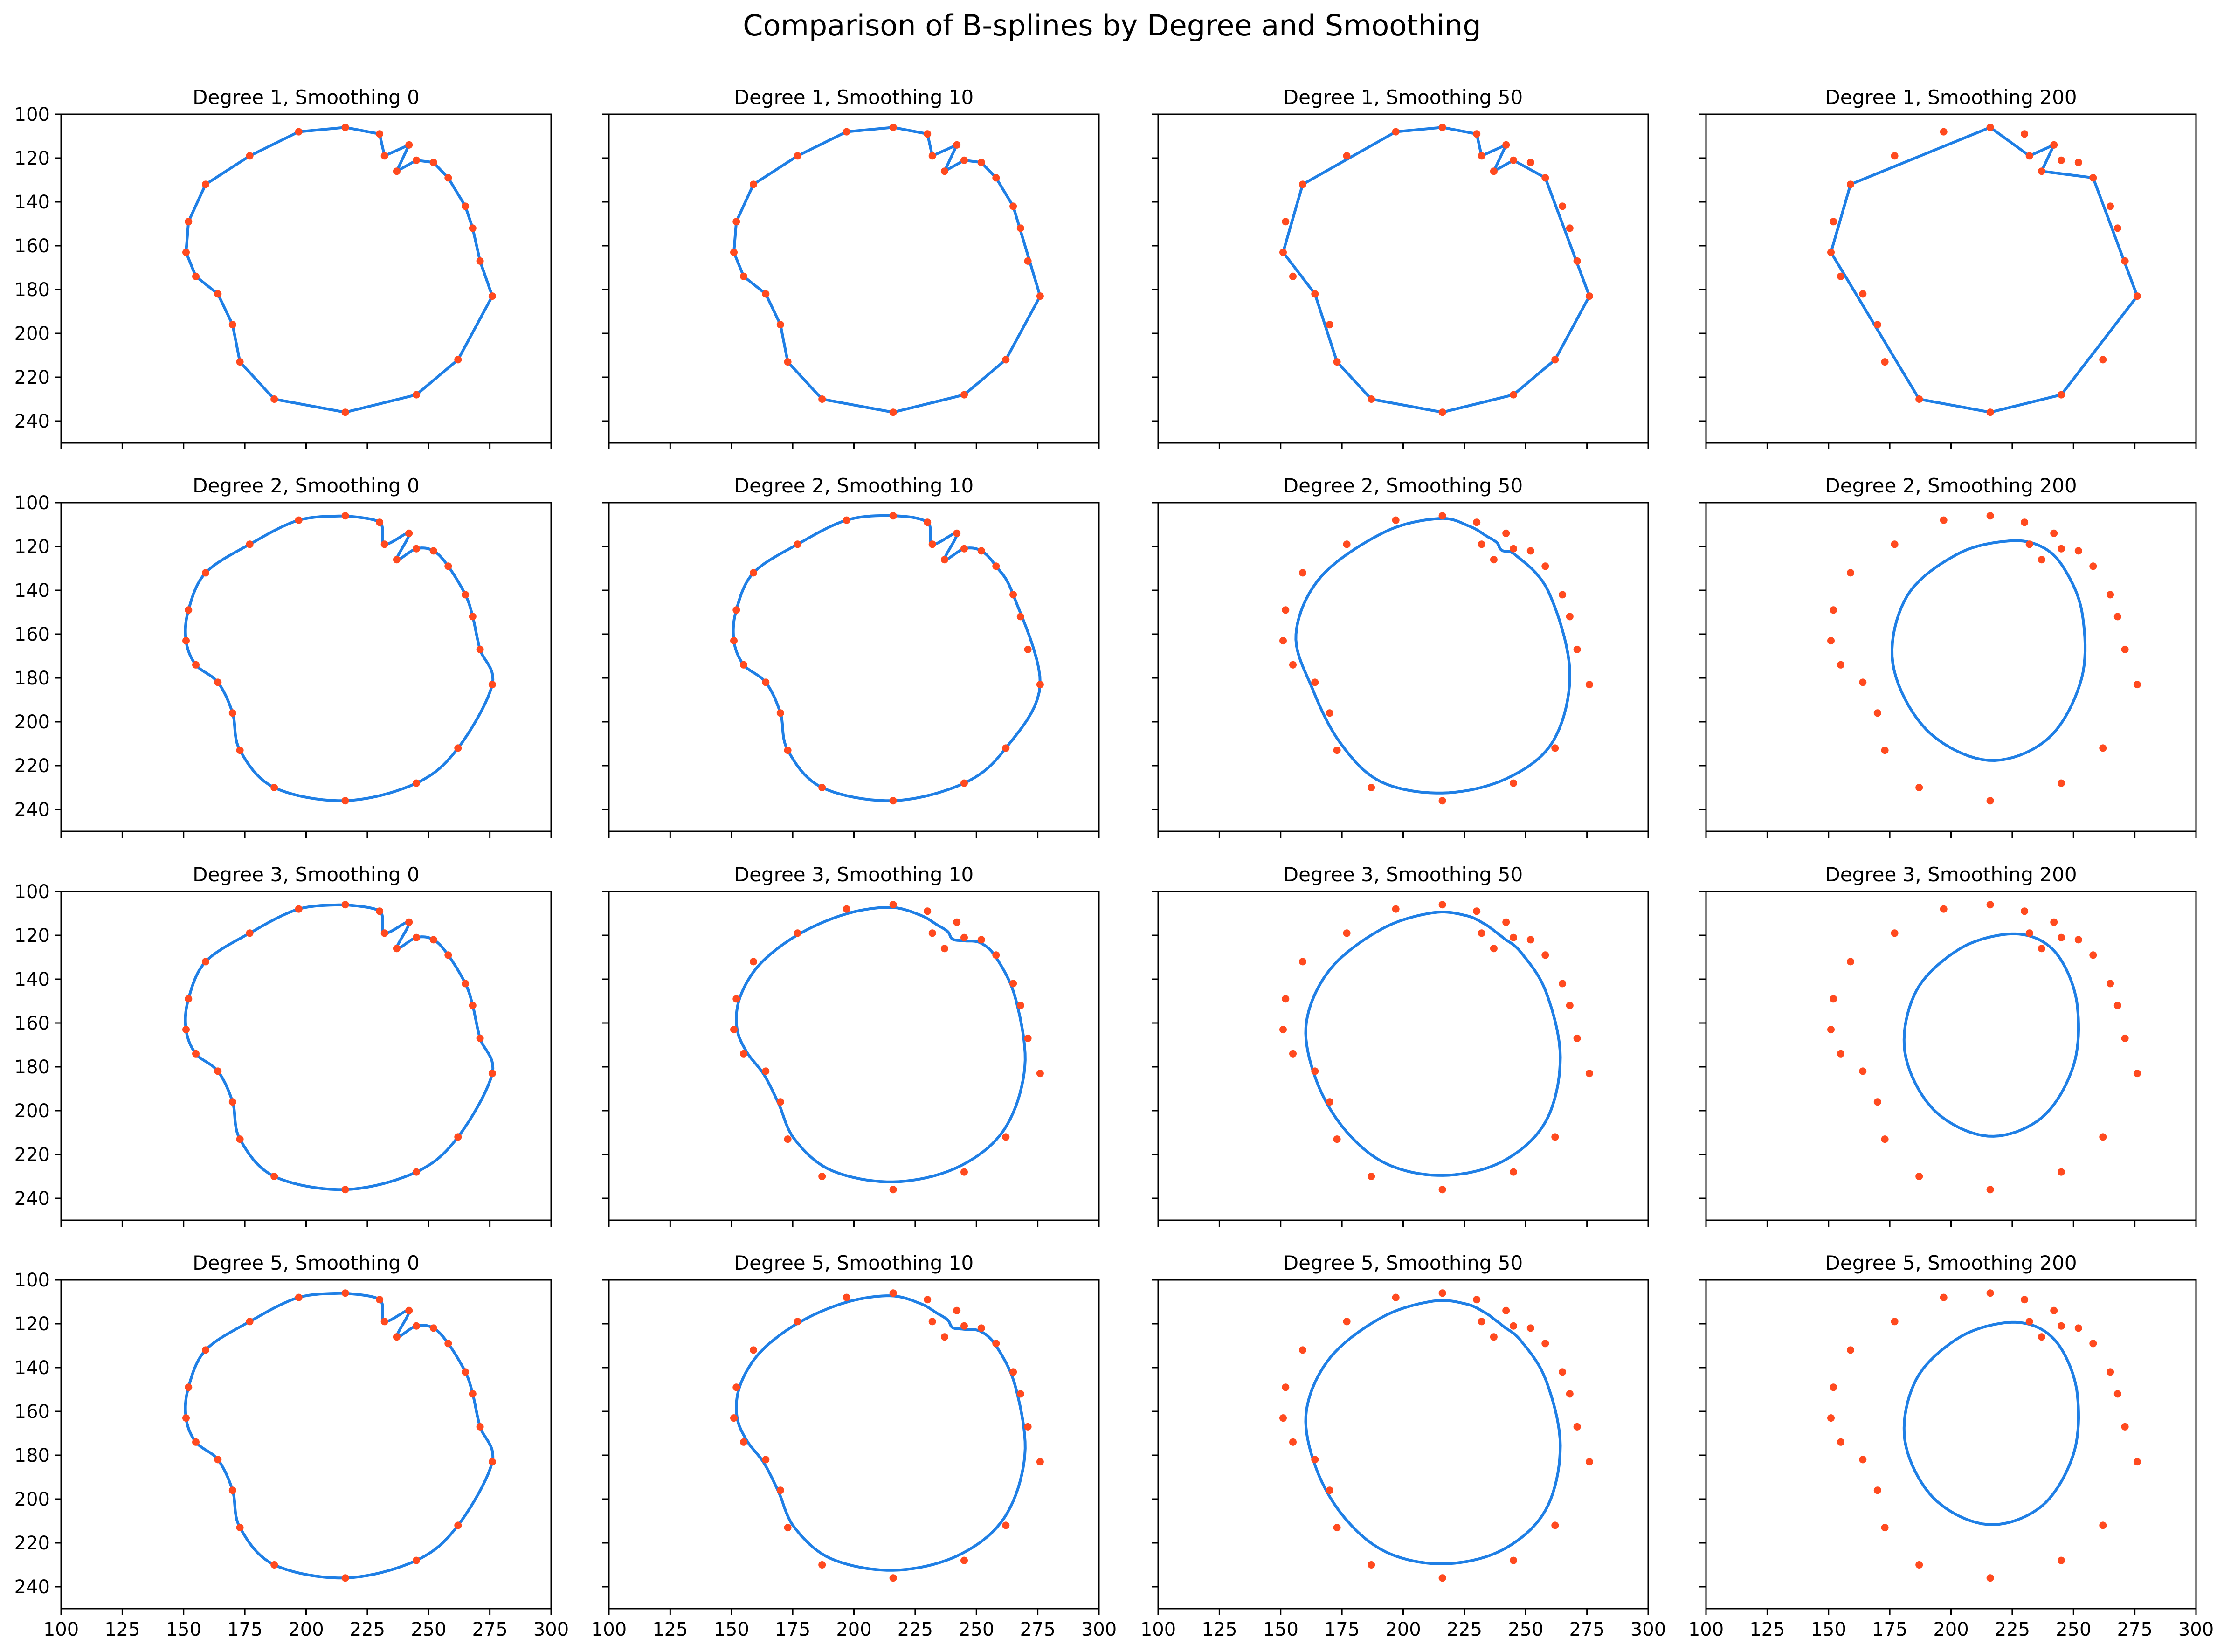 Image resolution: width=2224 pixels, height=1652 pixels. What do you see at coordinates (1951, 874) in the screenshot?
I see `subplot-title: Degree 3, Smoothing 200` at bounding box center [1951, 874].